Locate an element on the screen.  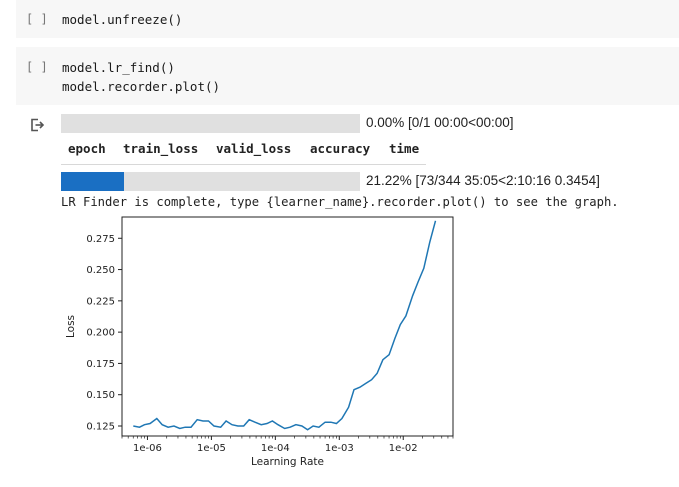
column-header-epoch: epoch is located at coordinates (87, 148).